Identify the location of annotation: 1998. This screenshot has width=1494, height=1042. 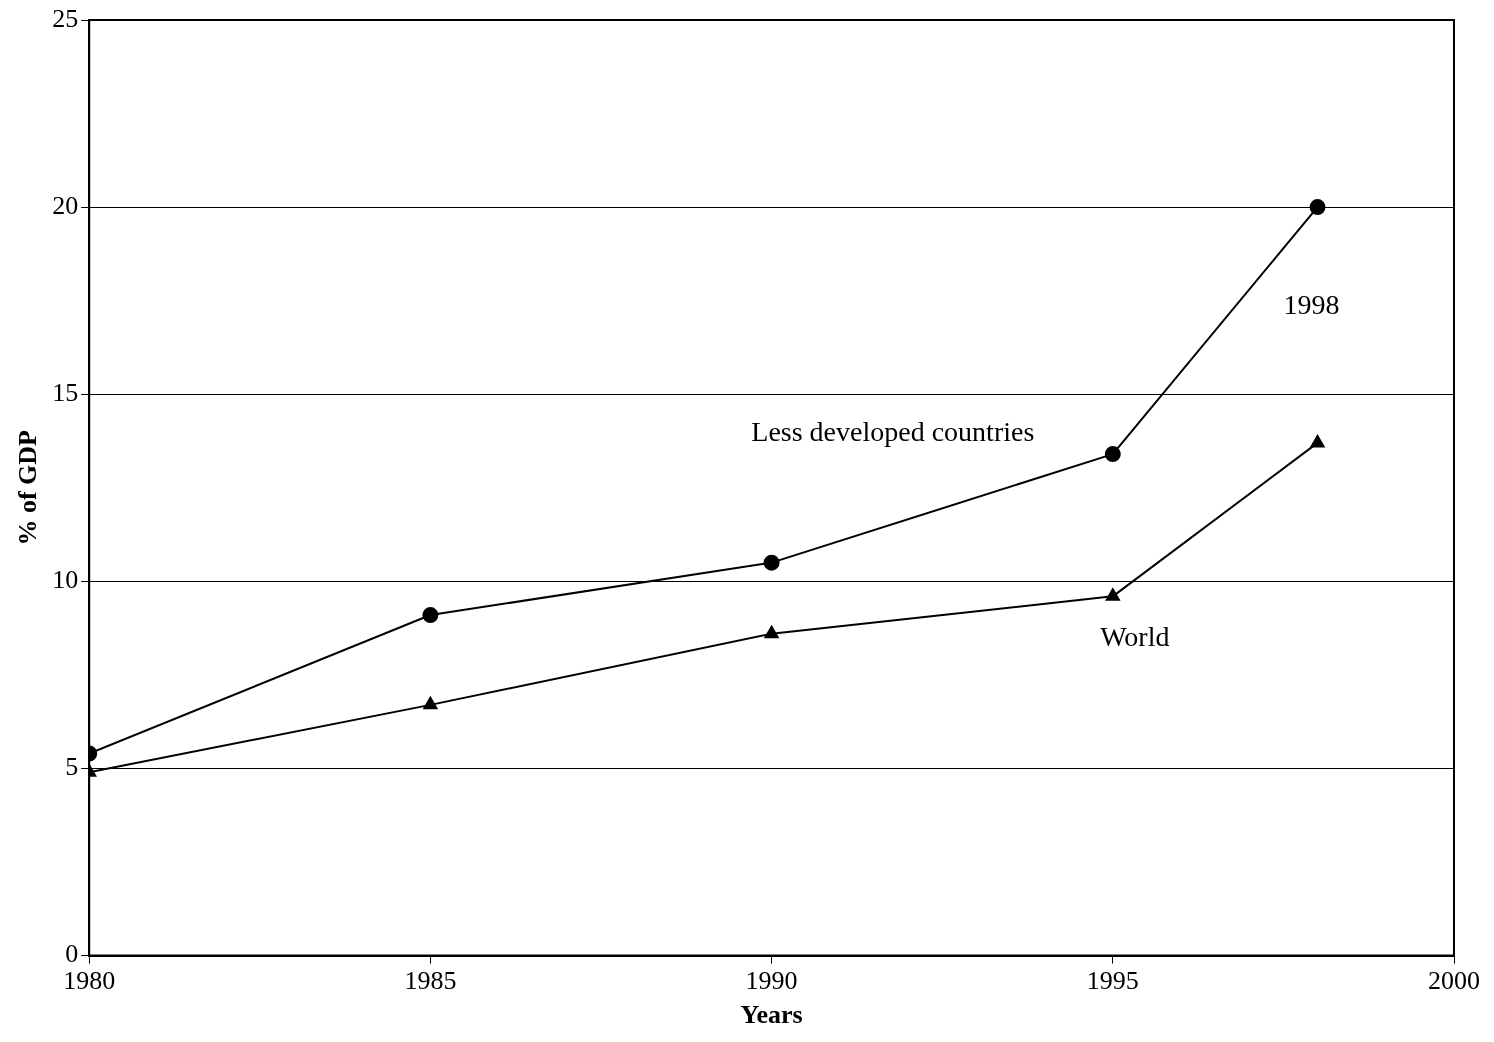
(1311, 305).